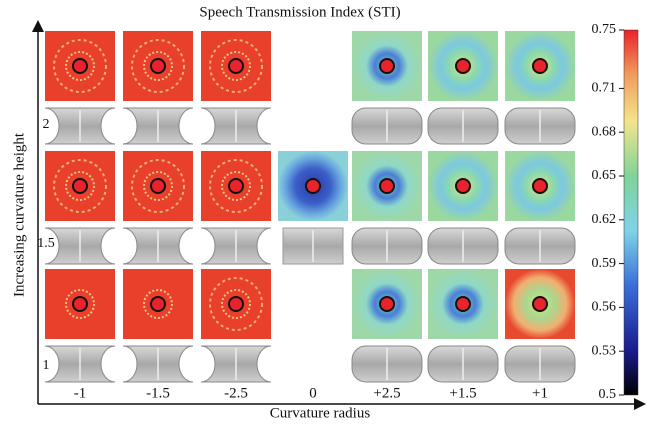 The height and width of the screenshot is (424, 649). I want to click on colorbar-tick-label: 0.68, so click(604, 131).